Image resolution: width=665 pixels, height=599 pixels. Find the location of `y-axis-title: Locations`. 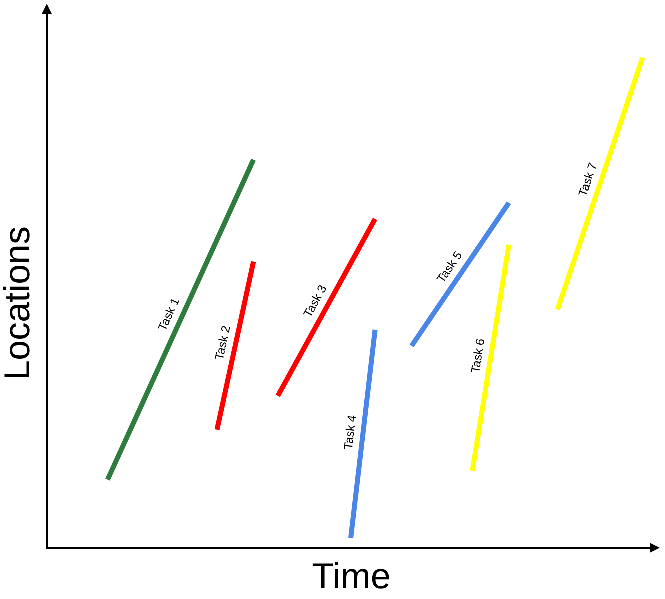

y-axis-title: Locations is located at coordinates (19, 303).